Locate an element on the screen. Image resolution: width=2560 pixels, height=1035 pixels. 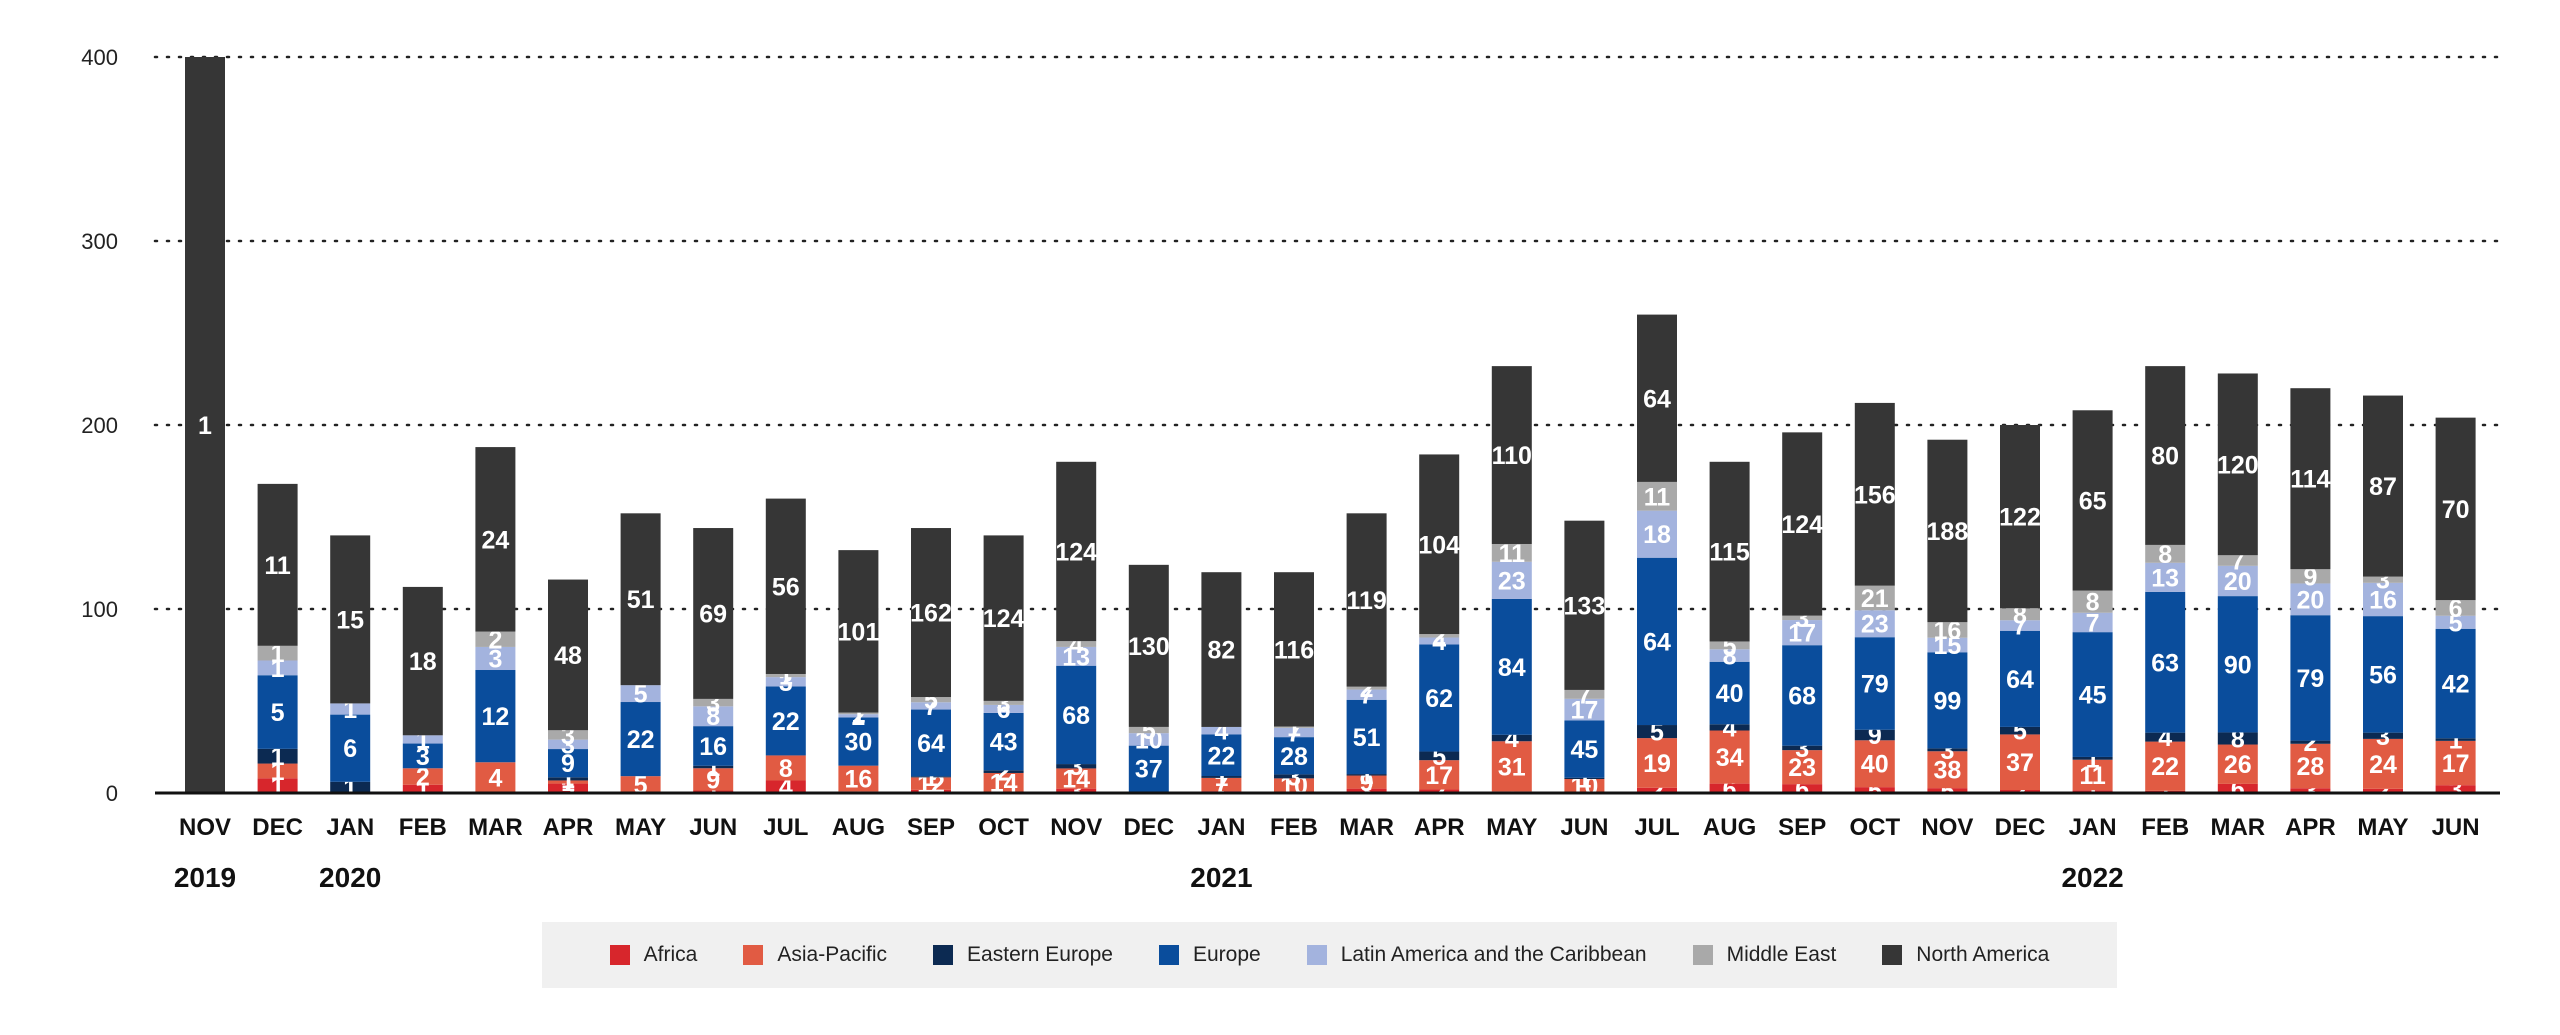
legend-label: North America is located at coordinates (1983, 954).